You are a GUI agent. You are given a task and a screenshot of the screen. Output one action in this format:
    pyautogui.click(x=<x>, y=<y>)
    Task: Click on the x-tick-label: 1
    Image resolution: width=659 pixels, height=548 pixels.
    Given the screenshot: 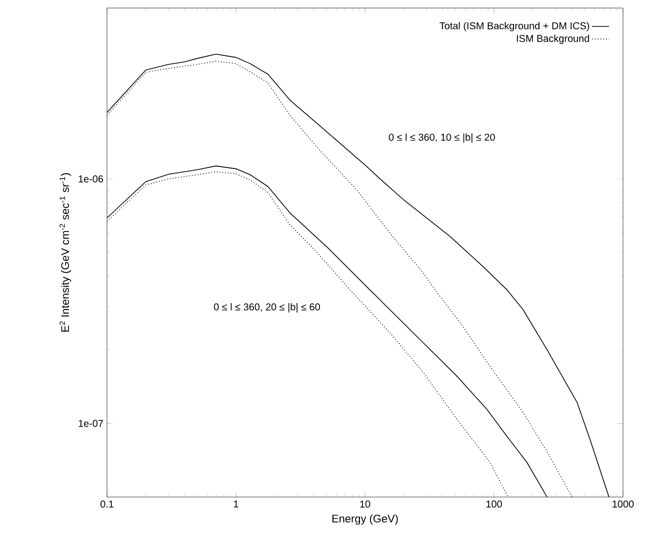 What is the action you would take?
    pyautogui.click(x=236, y=504)
    